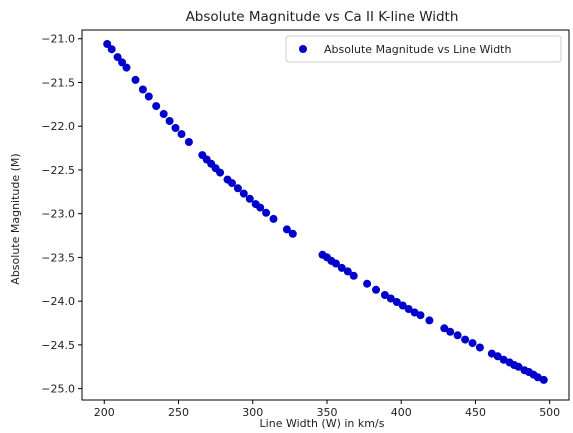 Image resolution: width=573 pixels, height=433 pixels. I want to click on legend-box, so click(423, 49).